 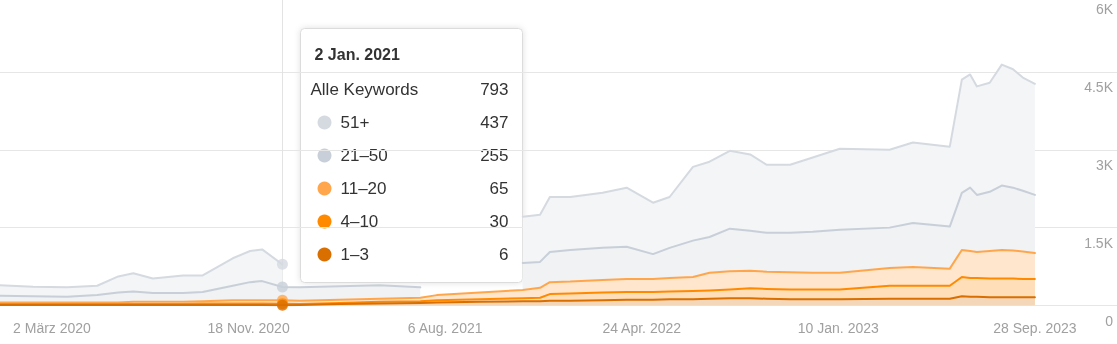 What do you see at coordinates (355, 122) in the screenshot?
I see `legend-label: 51+` at bounding box center [355, 122].